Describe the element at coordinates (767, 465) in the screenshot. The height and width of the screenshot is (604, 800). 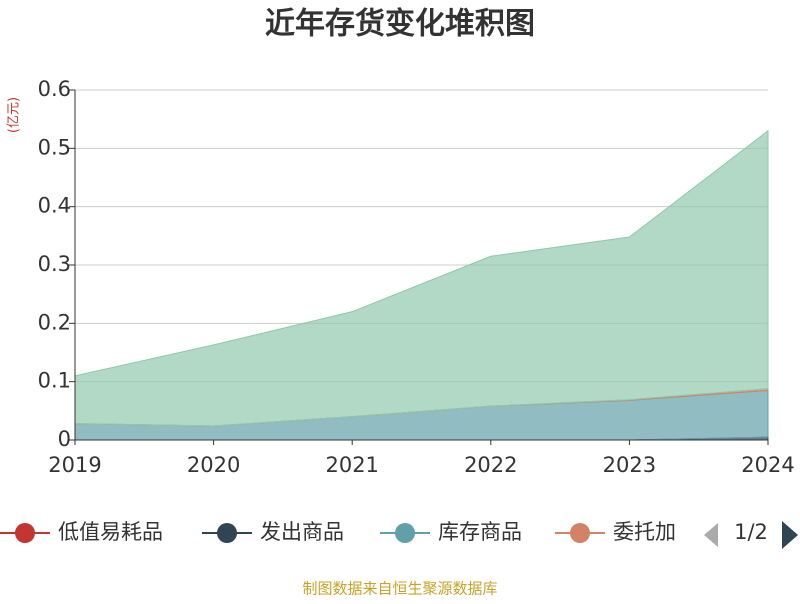
I see `x-tick-label: 2024` at that location.